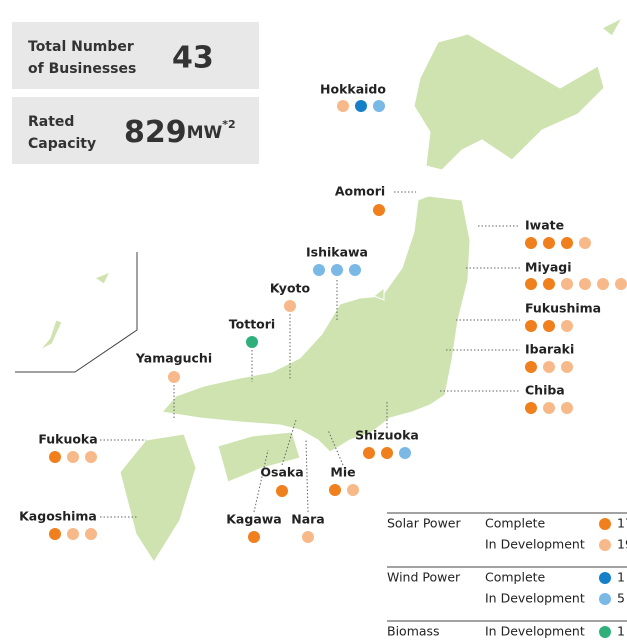  What do you see at coordinates (379, 293) in the screenshot?
I see `sado` at bounding box center [379, 293].